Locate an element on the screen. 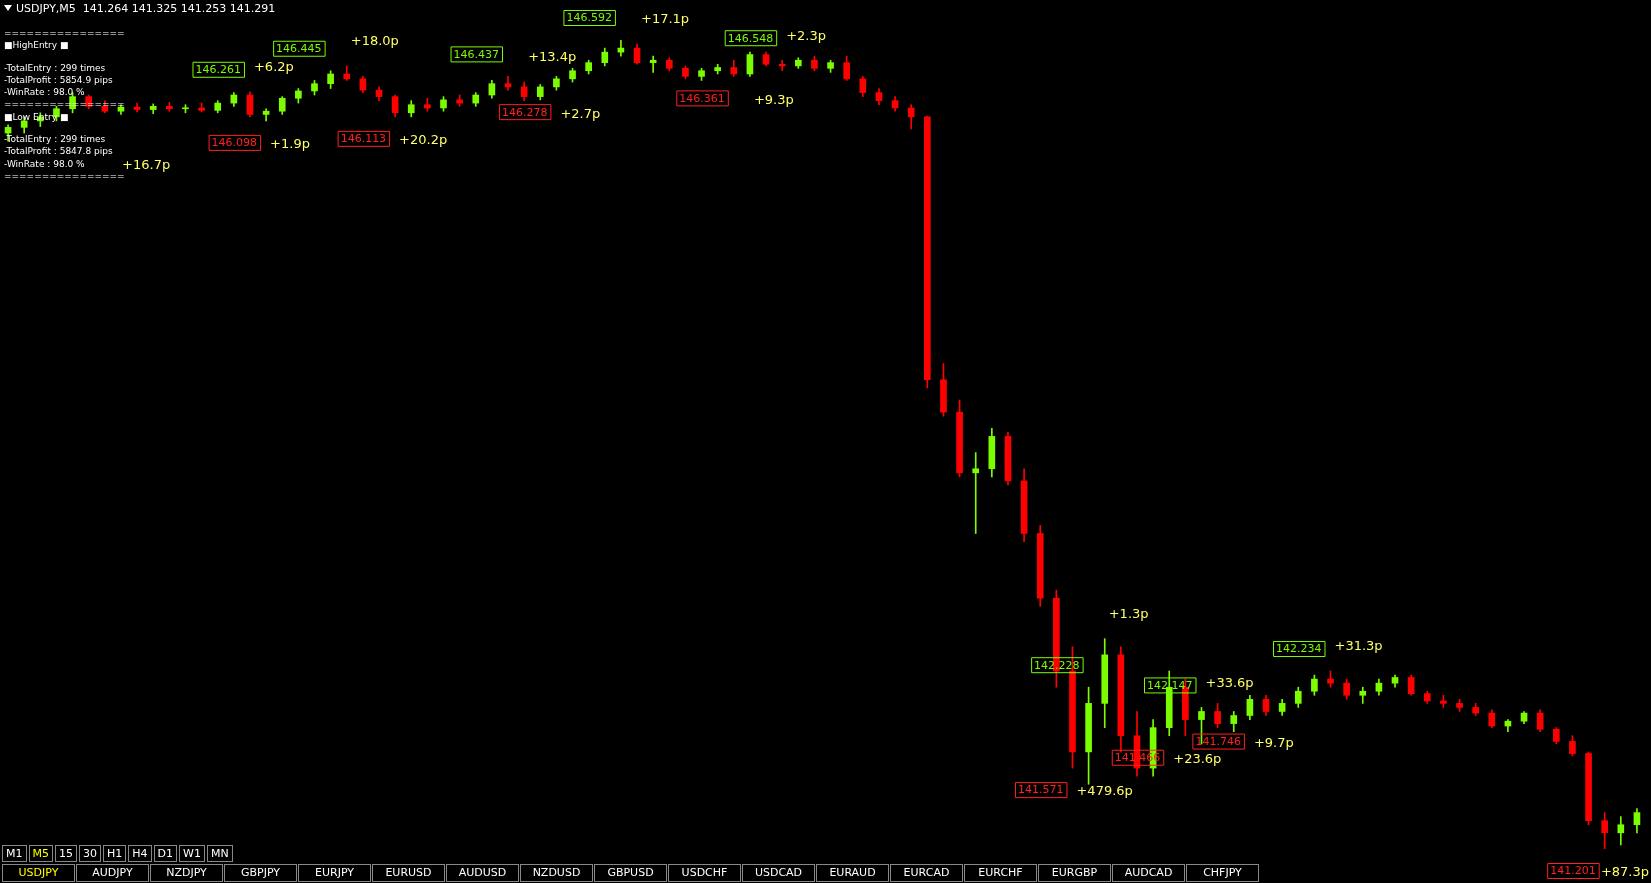 Image resolution: width=1651 pixels, height=883 pixels. annotation: 146.098 is located at coordinates (234, 143).